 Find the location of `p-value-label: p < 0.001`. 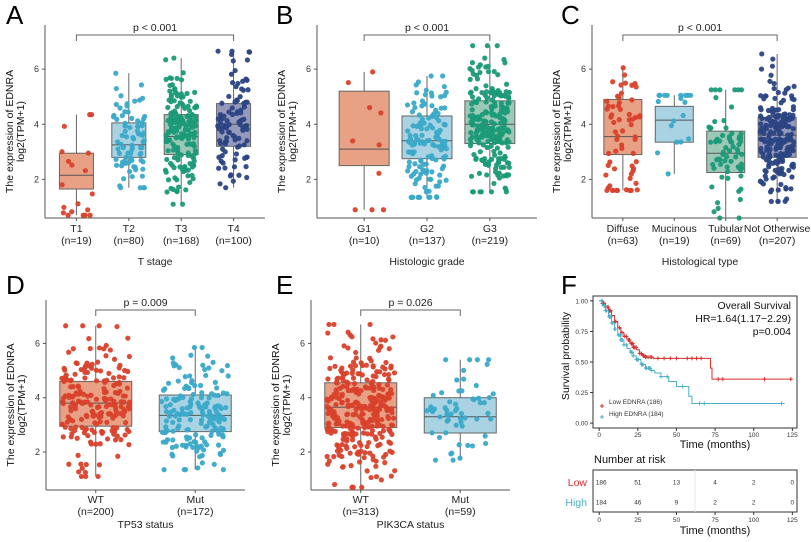

p-value-label: p < 0.001 is located at coordinates (427, 28).